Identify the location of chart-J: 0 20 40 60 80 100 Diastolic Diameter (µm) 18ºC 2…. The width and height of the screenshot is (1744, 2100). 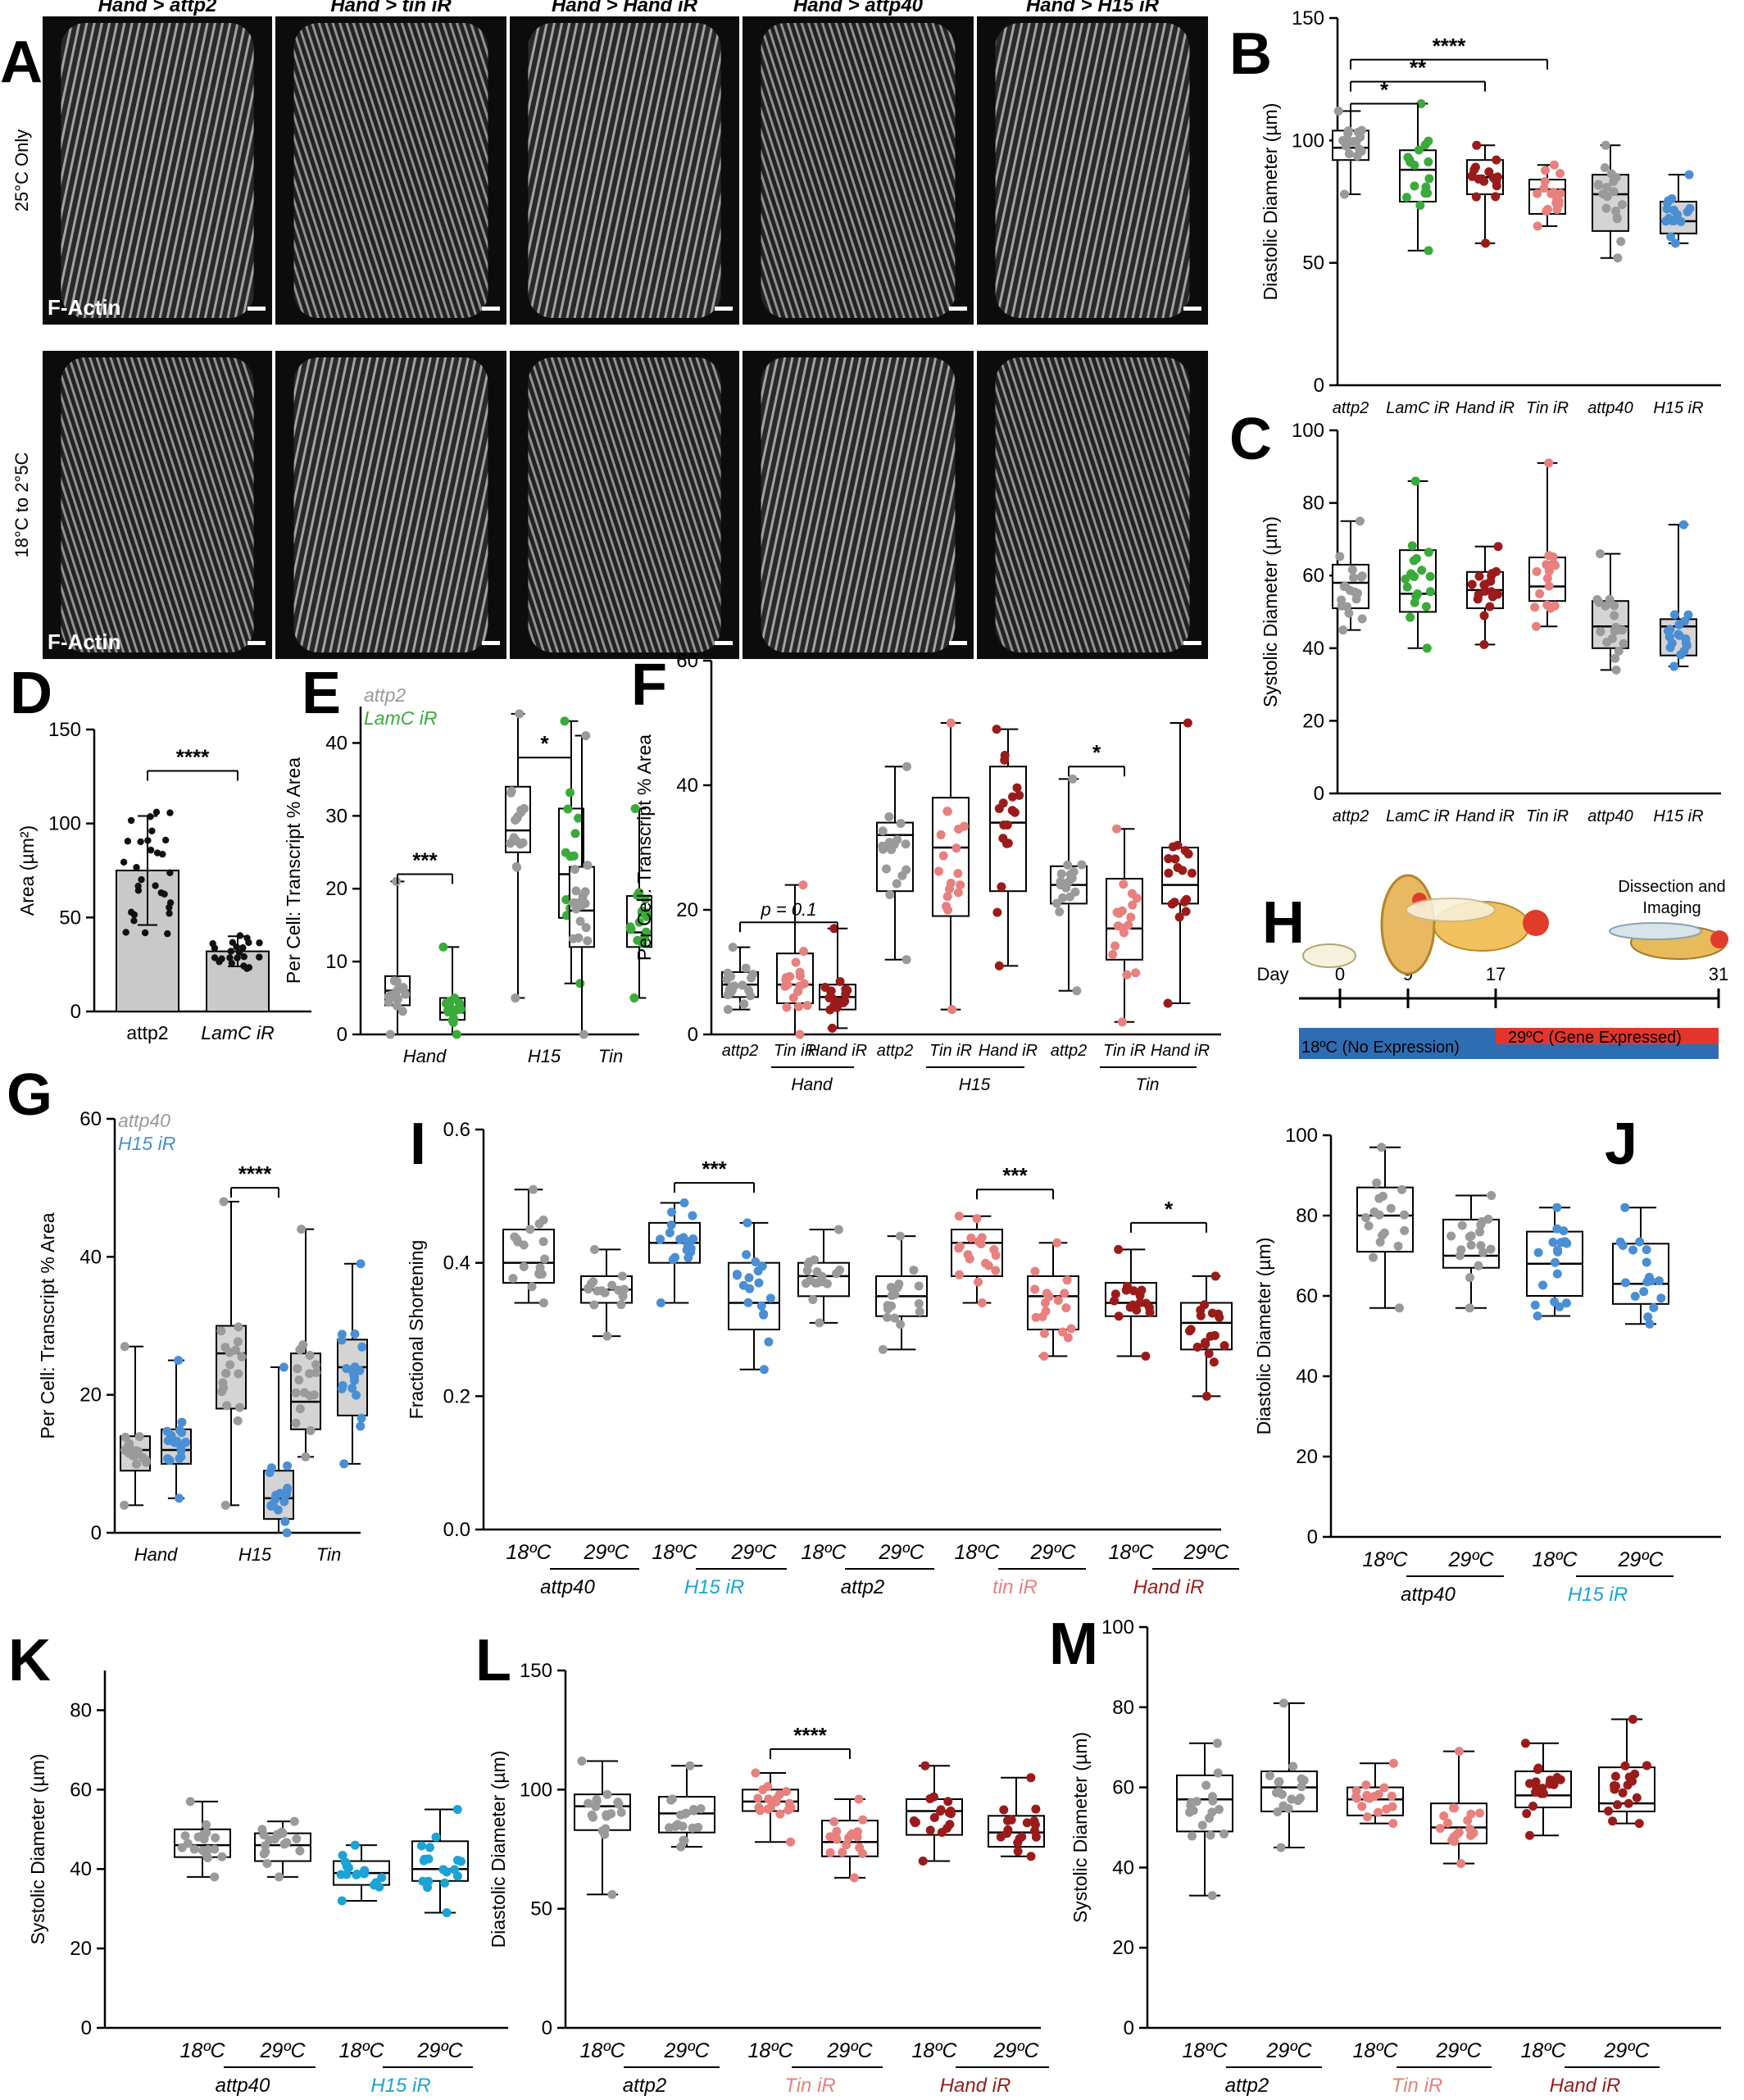
(1487, 1365).